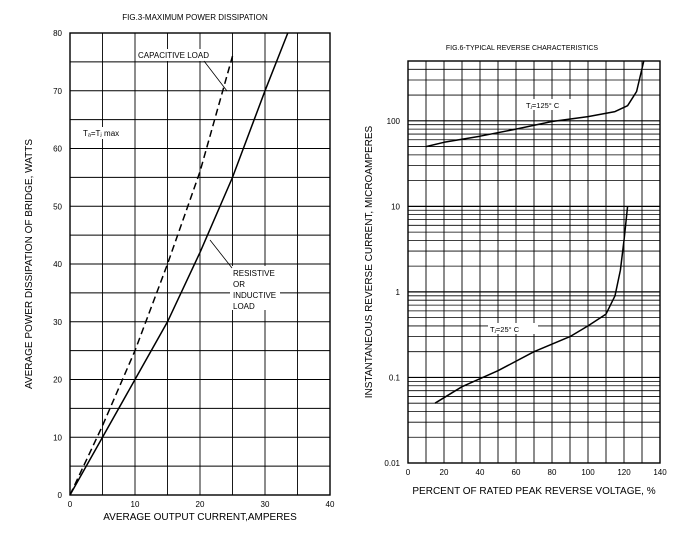  What do you see at coordinates (254, 273) in the screenshot?
I see `resistive-label-line1: RESISTIVE` at bounding box center [254, 273].